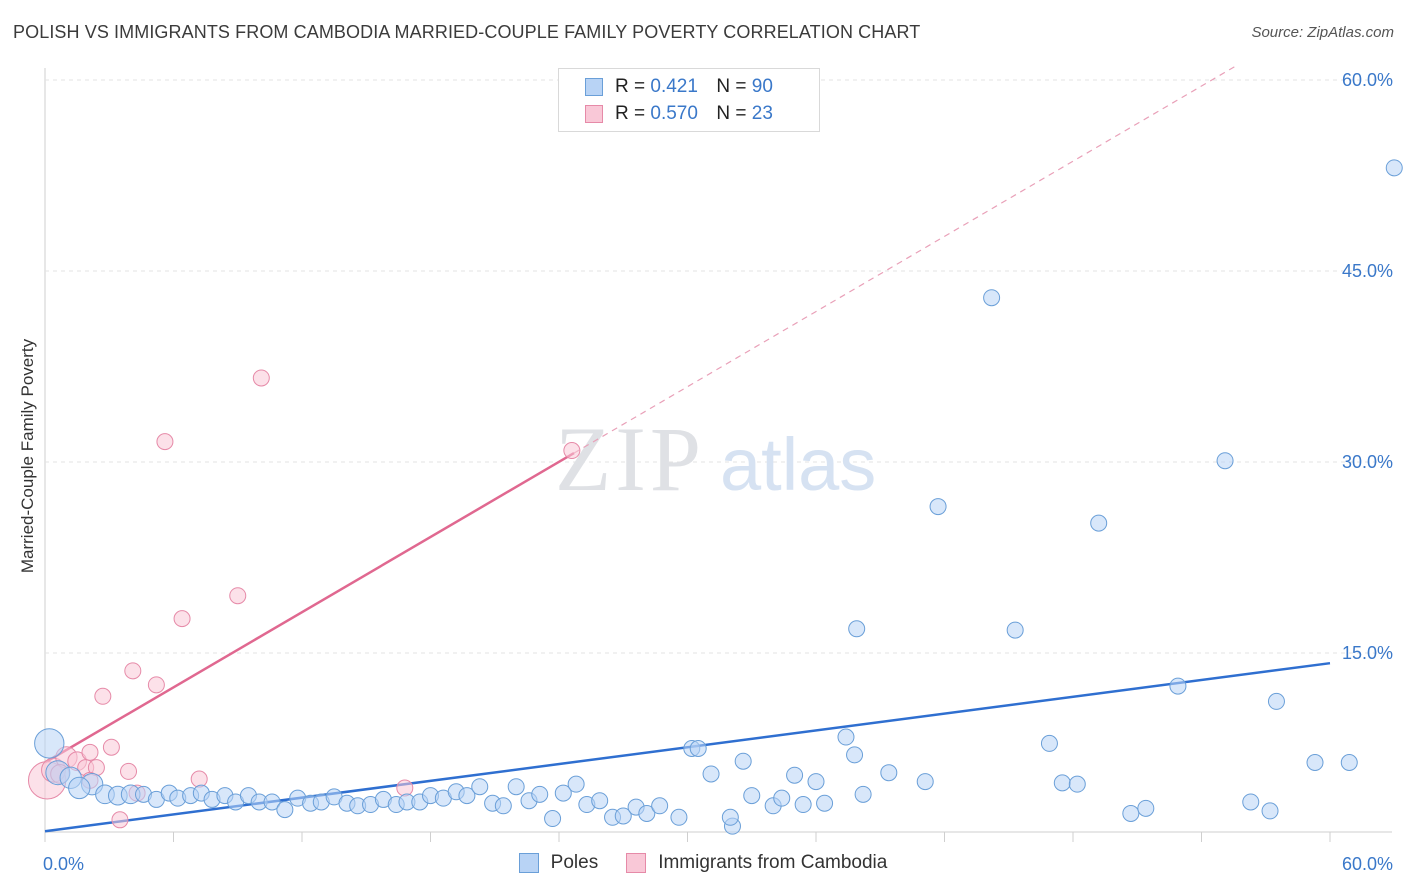 The width and height of the screenshot is (1406, 892). I want to click on watermark-atlas: atlas, so click(798, 464).